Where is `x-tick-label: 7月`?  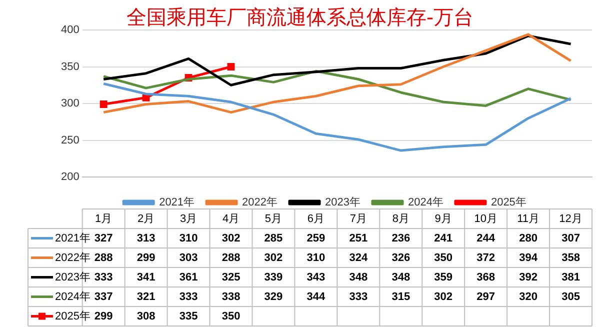 x-tick-label: 7月 is located at coordinates (358, 218).